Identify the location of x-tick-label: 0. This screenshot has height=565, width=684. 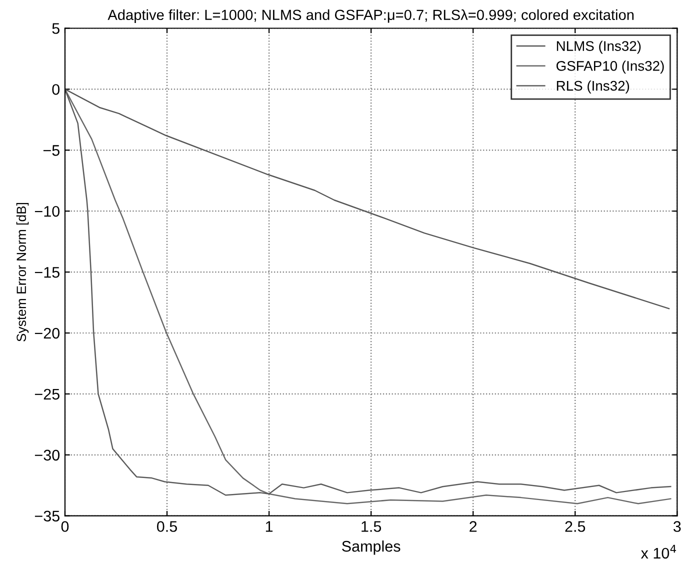
(65, 526).